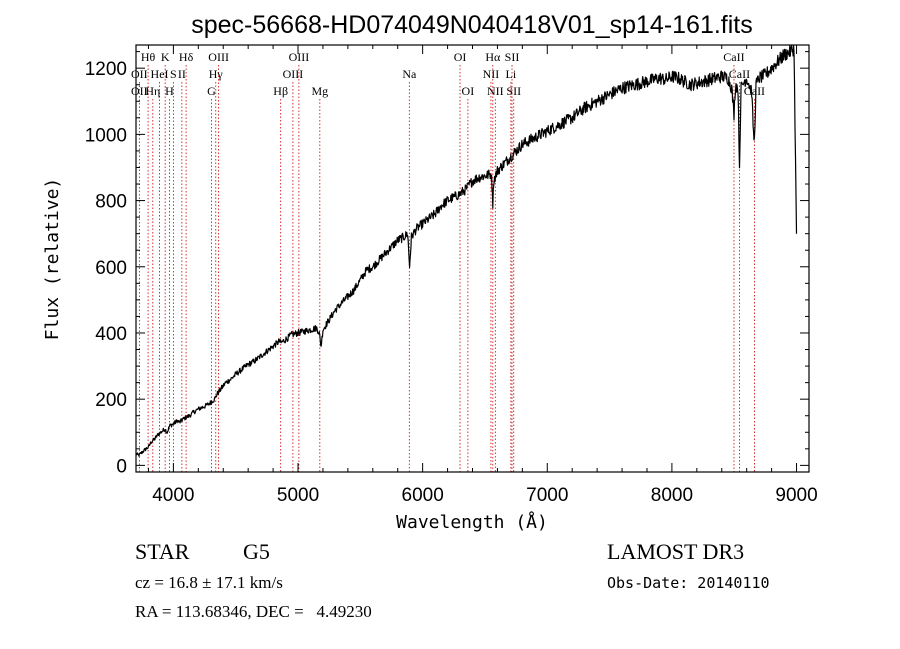 The width and height of the screenshot is (900, 649). Describe the element at coordinates (52, 259) in the screenshot. I see `y-axis-label: Flux (relative)` at that location.